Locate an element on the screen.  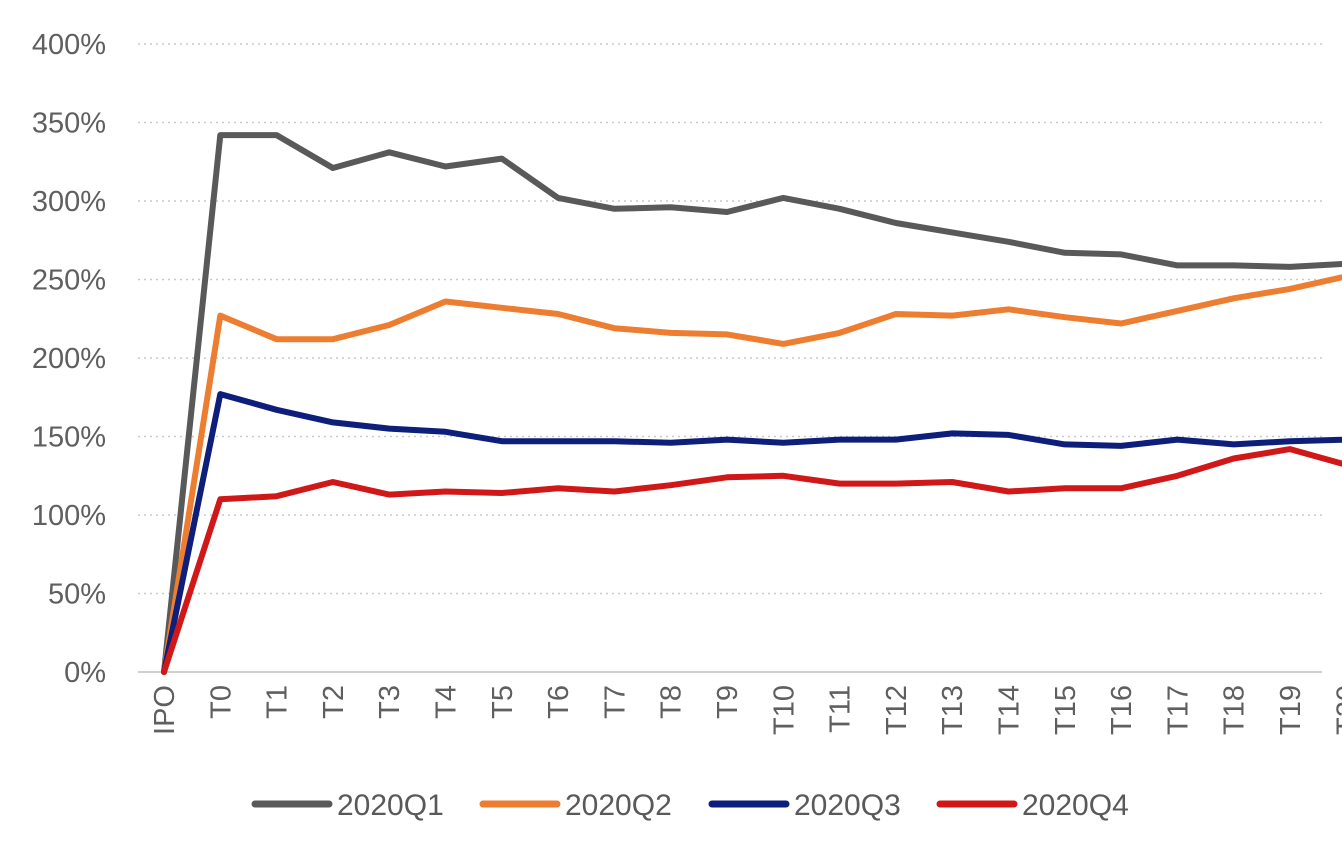
x-tick-label: T0 is located at coordinates (221, 702).